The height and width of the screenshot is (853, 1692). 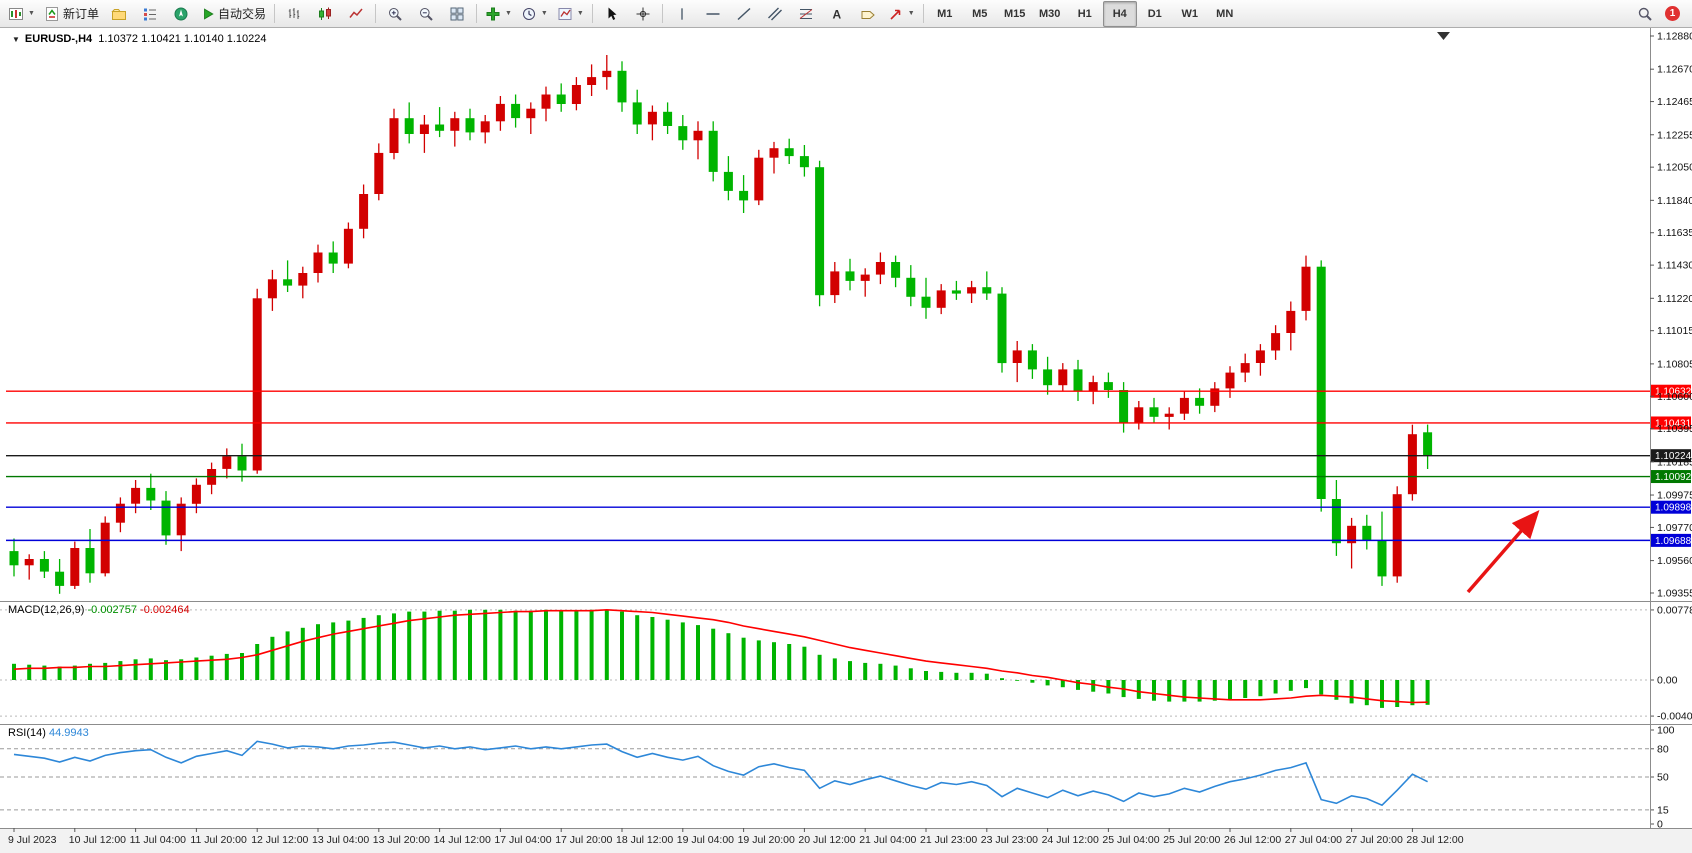 What do you see at coordinates (1434, 840) in the screenshot?
I see `svg-text: 28 Jul 12:00` at bounding box center [1434, 840].